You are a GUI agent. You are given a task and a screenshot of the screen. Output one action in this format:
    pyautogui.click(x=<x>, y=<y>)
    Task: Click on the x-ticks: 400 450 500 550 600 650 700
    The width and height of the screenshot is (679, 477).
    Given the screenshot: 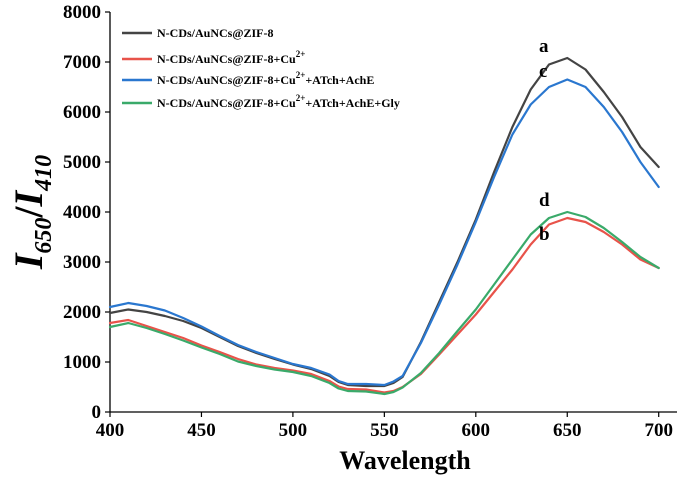 What is the action you would take?
    pyautogui.click(x=384, y=426)
    